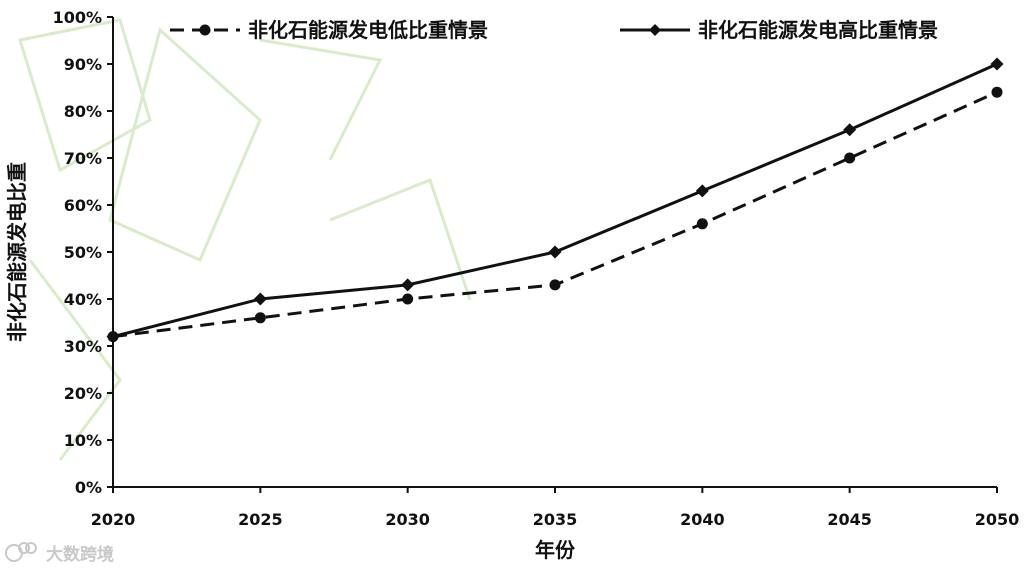 This screenshot has height=573, width=1028. What do you see at coordinates (83, 205) in the screenshot?
I see `y-tick-label: 60%` at bounding box center [83, 205].